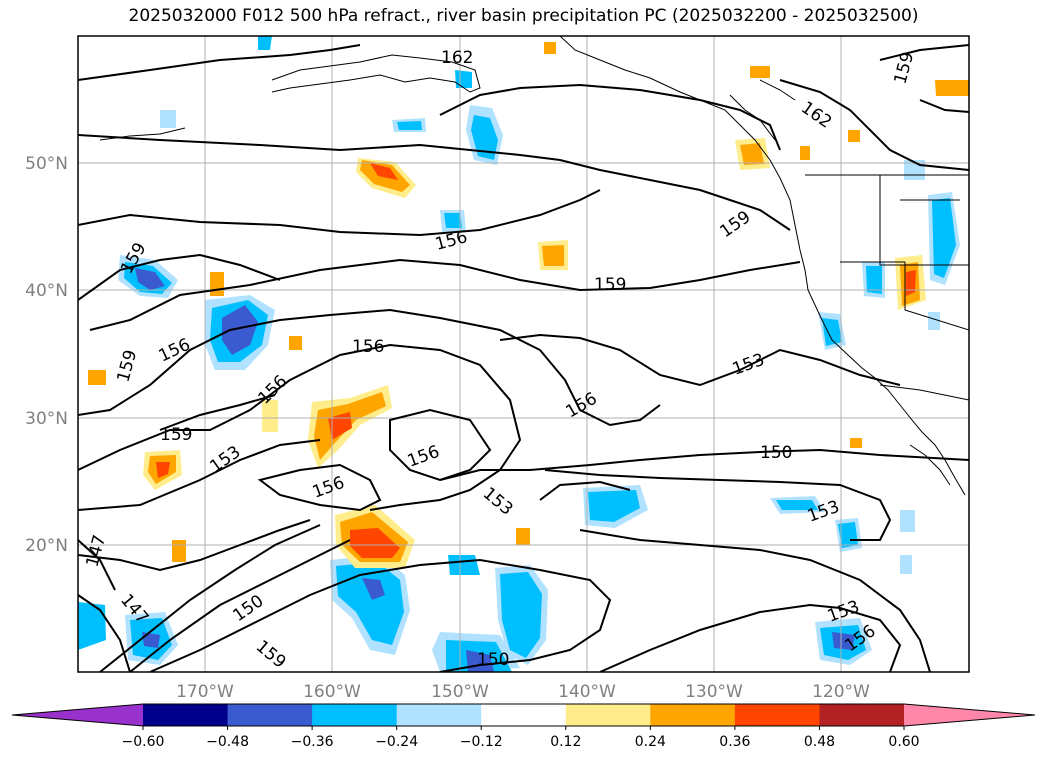 The width and height of the screenshot is (1047, 765). I want to click on colorbar-extend-low, so click(77, 715).